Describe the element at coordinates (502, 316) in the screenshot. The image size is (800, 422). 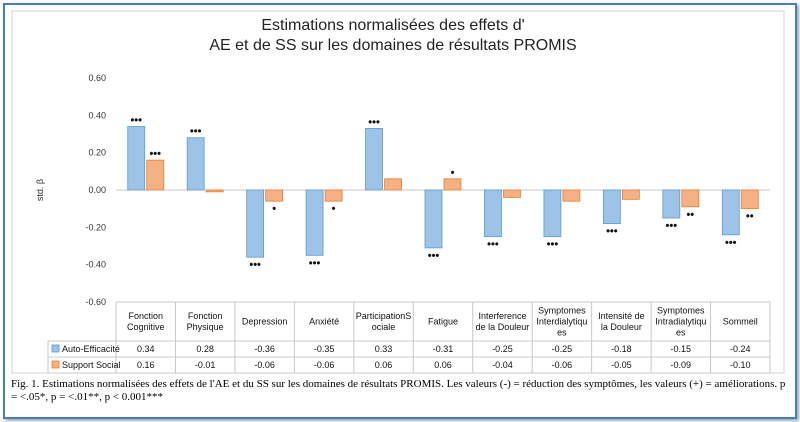
I see `category-label: Interference` at that location.